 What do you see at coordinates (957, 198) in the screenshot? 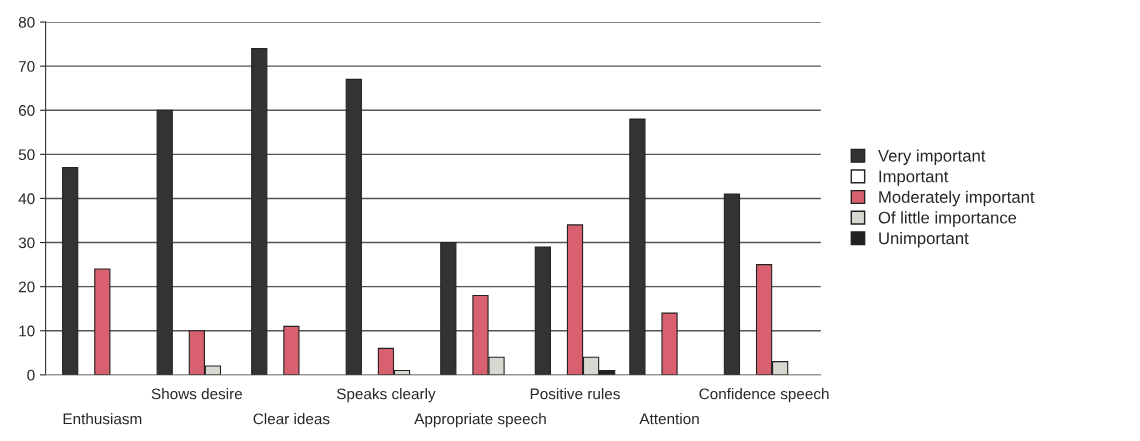
I see `legend-label: Moderately important` at bounding box center [957, 198].